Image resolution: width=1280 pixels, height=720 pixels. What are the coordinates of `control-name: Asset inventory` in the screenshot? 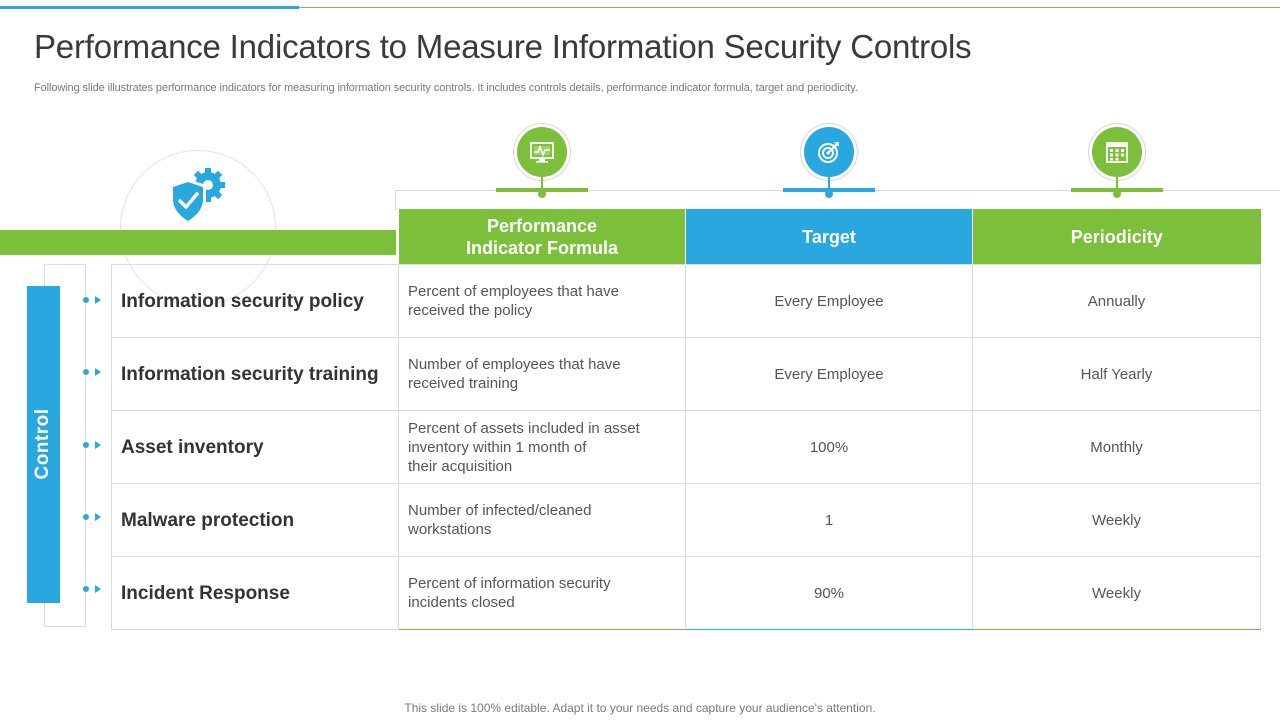 It's located at (255, 447).